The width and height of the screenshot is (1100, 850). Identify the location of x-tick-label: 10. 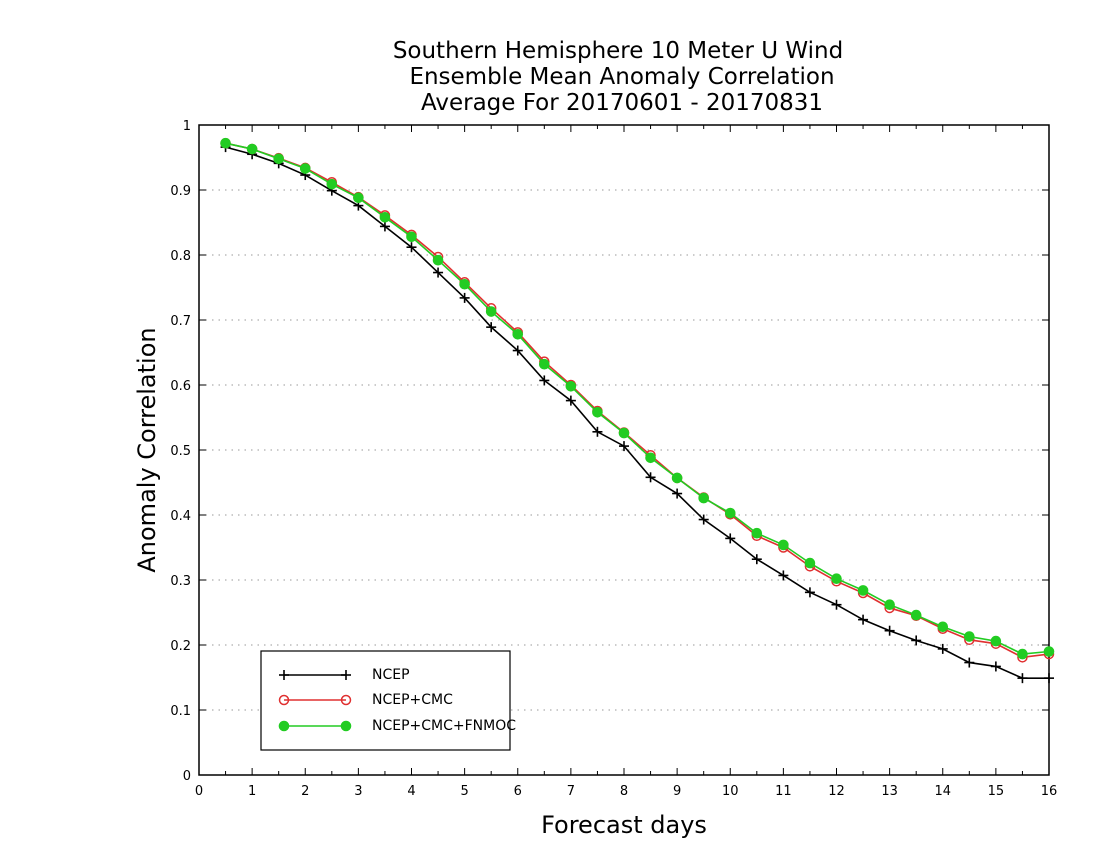
(730, 791).